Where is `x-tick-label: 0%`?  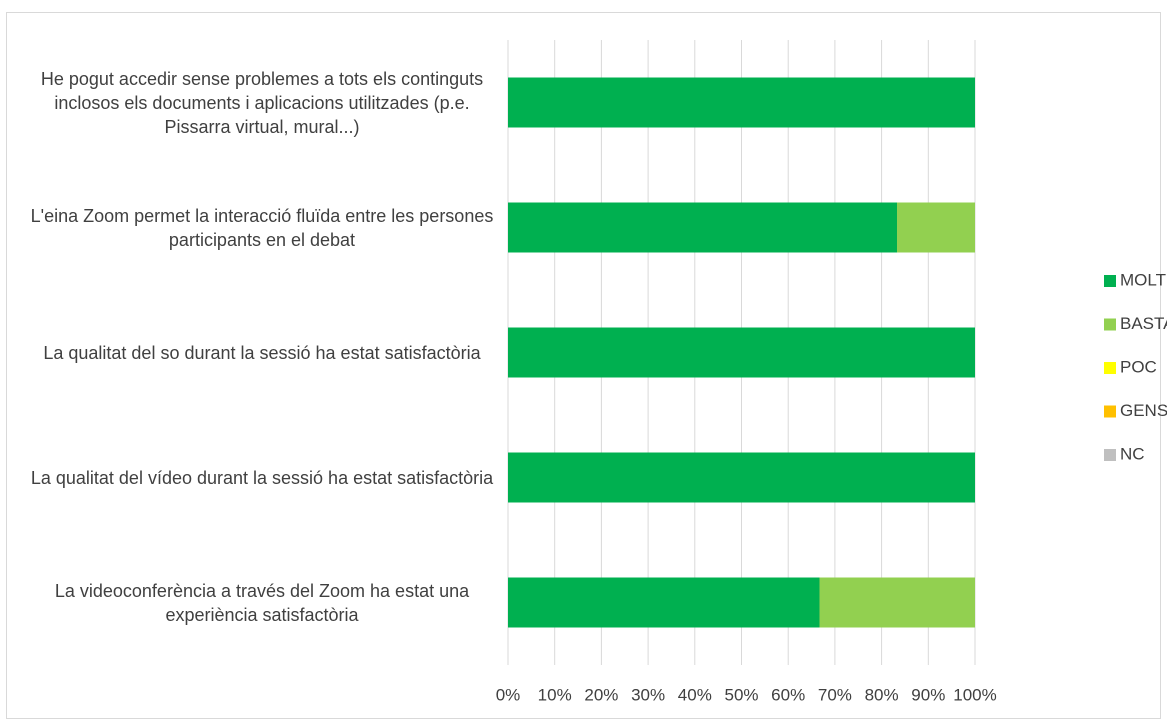
x-tick-label: 0% is located at coordinates (508, 694).